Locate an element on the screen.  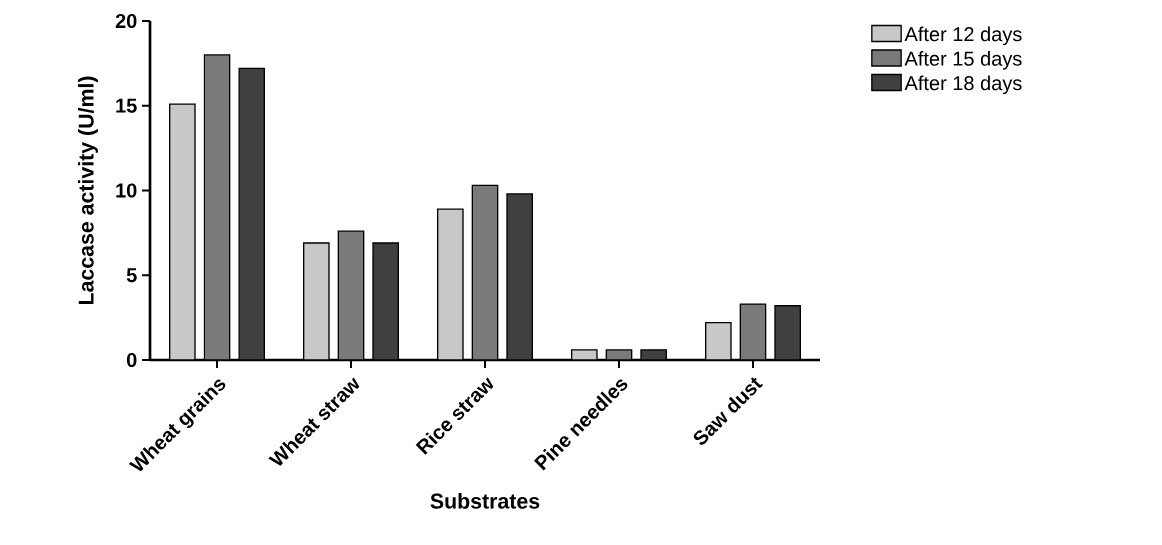
legend-label: After 15 days is located at coordinates (963, 60).